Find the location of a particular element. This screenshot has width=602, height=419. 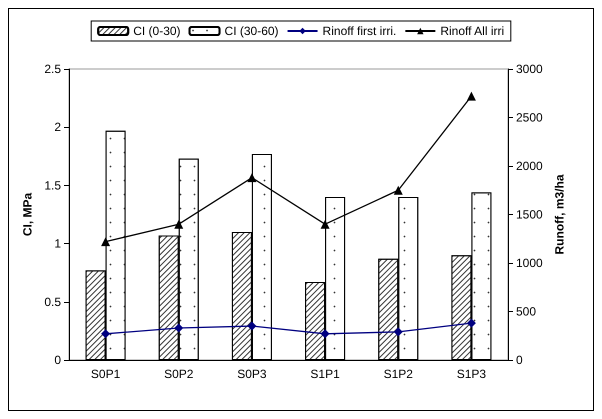

legend-label: Rinoff first irri. is located at coordinates (359, 31).